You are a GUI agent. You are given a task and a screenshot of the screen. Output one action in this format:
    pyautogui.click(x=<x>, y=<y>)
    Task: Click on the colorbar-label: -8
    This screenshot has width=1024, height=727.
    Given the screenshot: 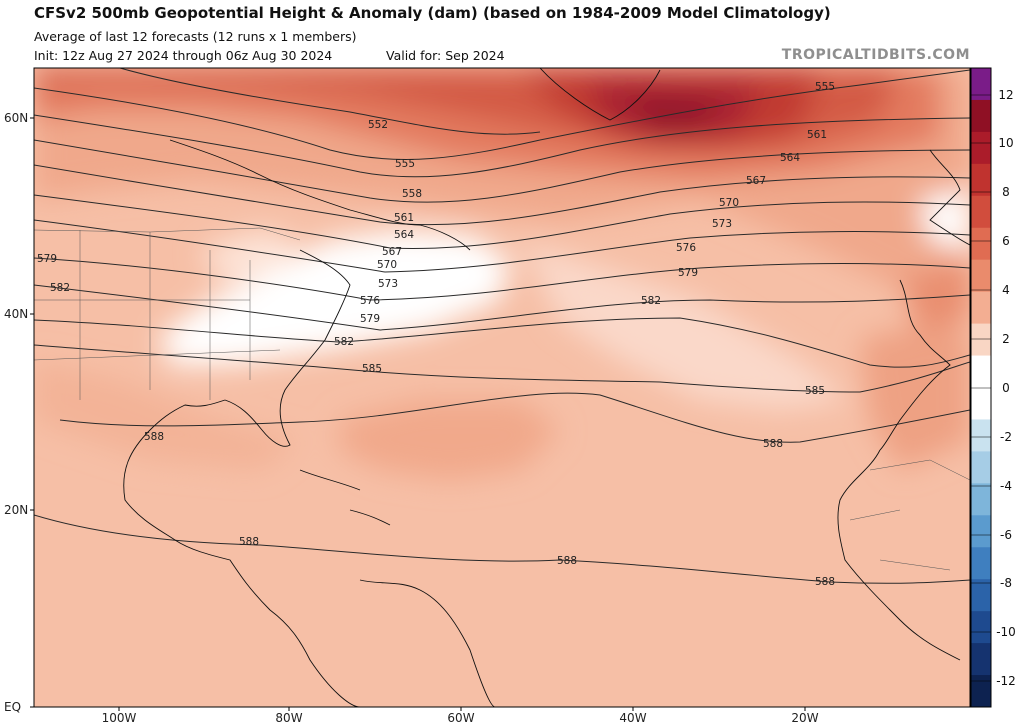 What is the action you would take?
    pyautogui.click(x=1006, y=583)
    